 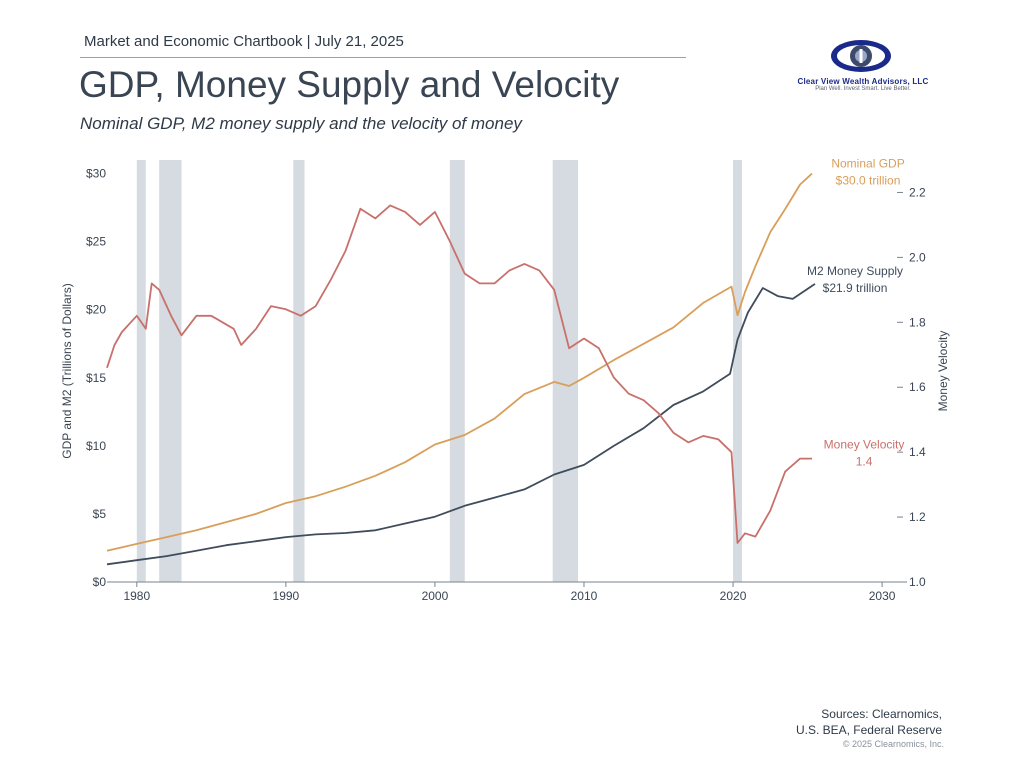 What do you see at coordinates (349, 84) in the screenshot?
I see `chart-title: GDP, Money Supply and Velocity` at bounding box center [349, 84].